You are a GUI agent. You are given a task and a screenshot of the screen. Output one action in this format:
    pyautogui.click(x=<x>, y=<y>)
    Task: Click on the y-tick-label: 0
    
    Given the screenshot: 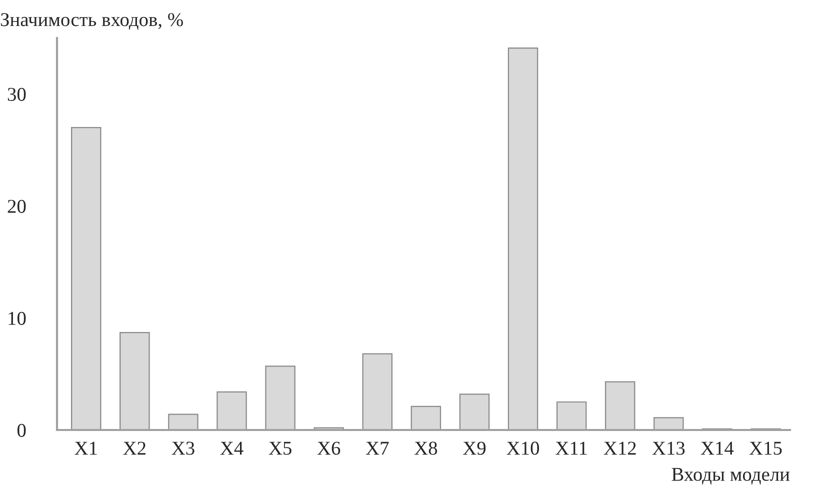 What is the action you would take?
    pyautogui.click(x=21, y=430)
    